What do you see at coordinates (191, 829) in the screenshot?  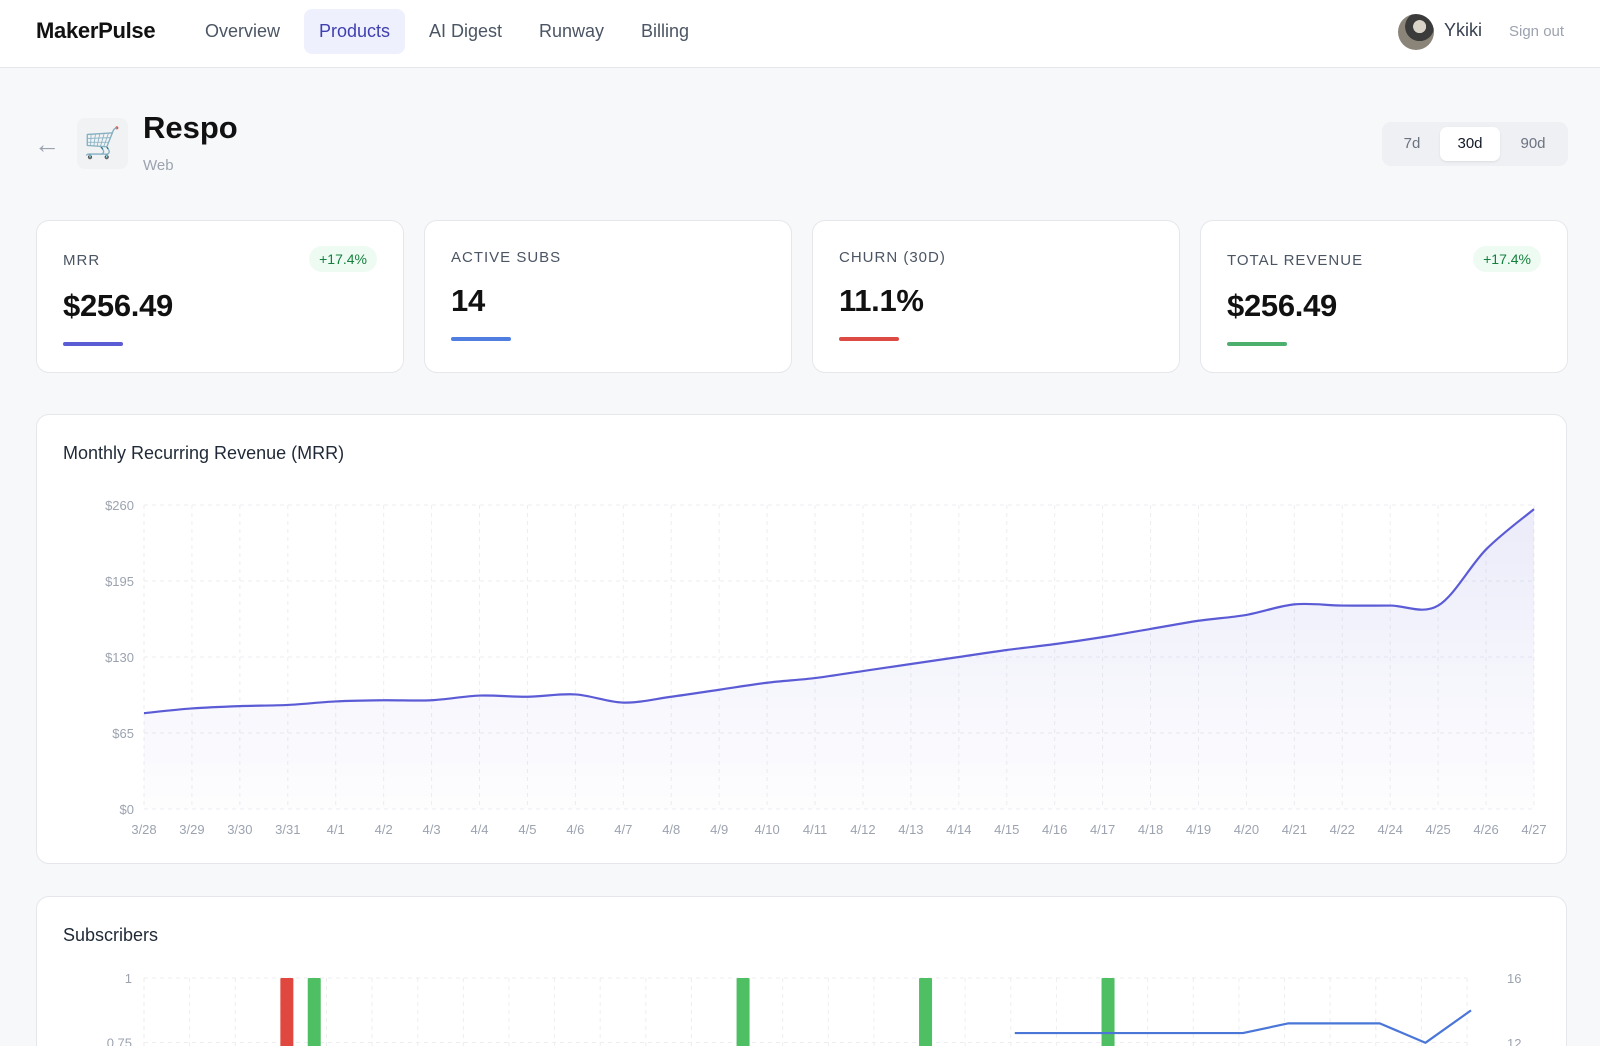 I see `x-tick-label: 3/29` at bounding box center [191, 829].